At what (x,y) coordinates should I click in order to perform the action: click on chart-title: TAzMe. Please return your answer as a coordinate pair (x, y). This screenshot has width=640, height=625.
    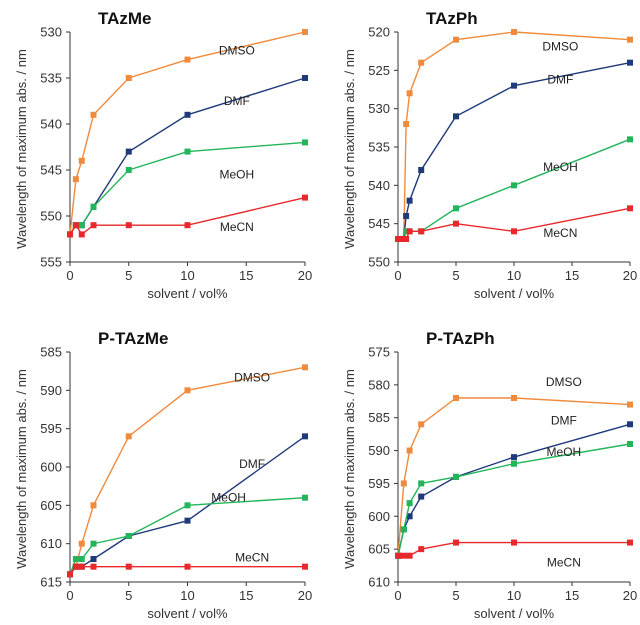
    Looking at the image, I should click on (125, 18).